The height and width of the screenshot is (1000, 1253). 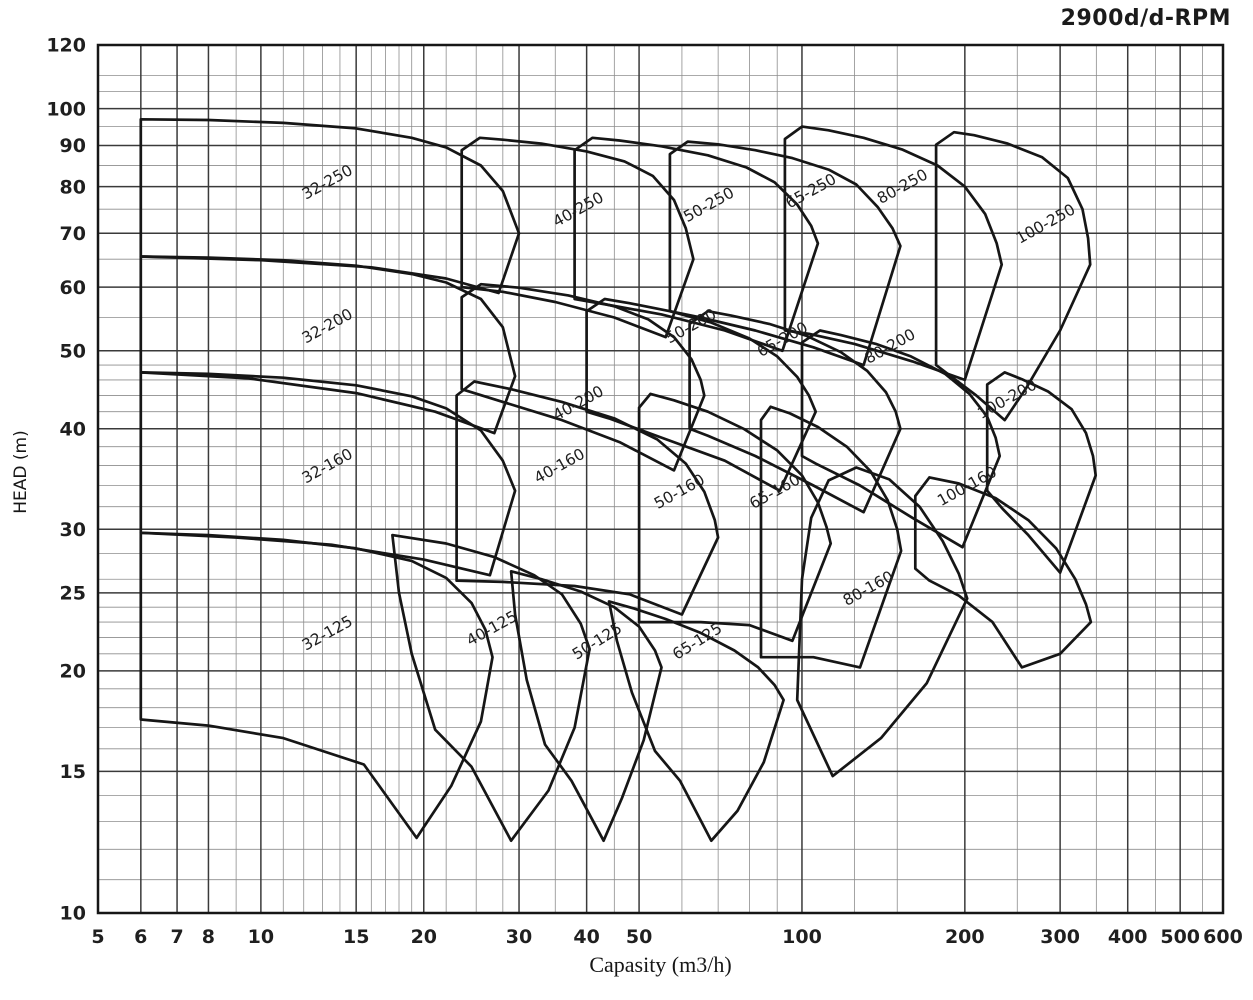 What do you see at coordinates (586, 937) in the screenshot?
I see `x-tick-label-40: 40` at bounding box center [586, 937].